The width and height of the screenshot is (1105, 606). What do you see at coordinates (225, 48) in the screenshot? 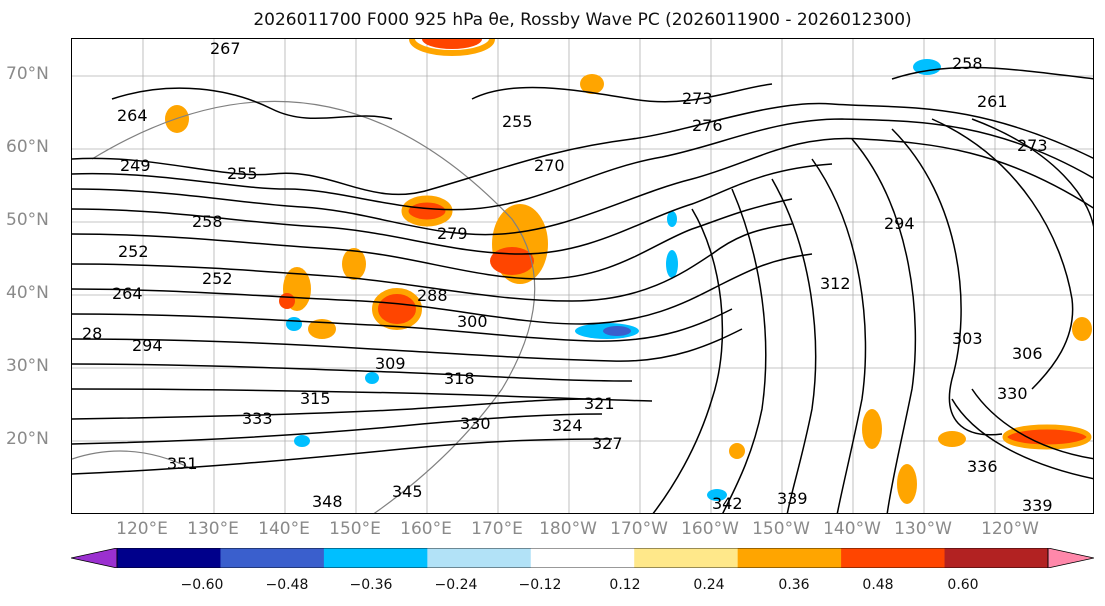
I see `contour-label: 267` at bounding box center [225, 48].